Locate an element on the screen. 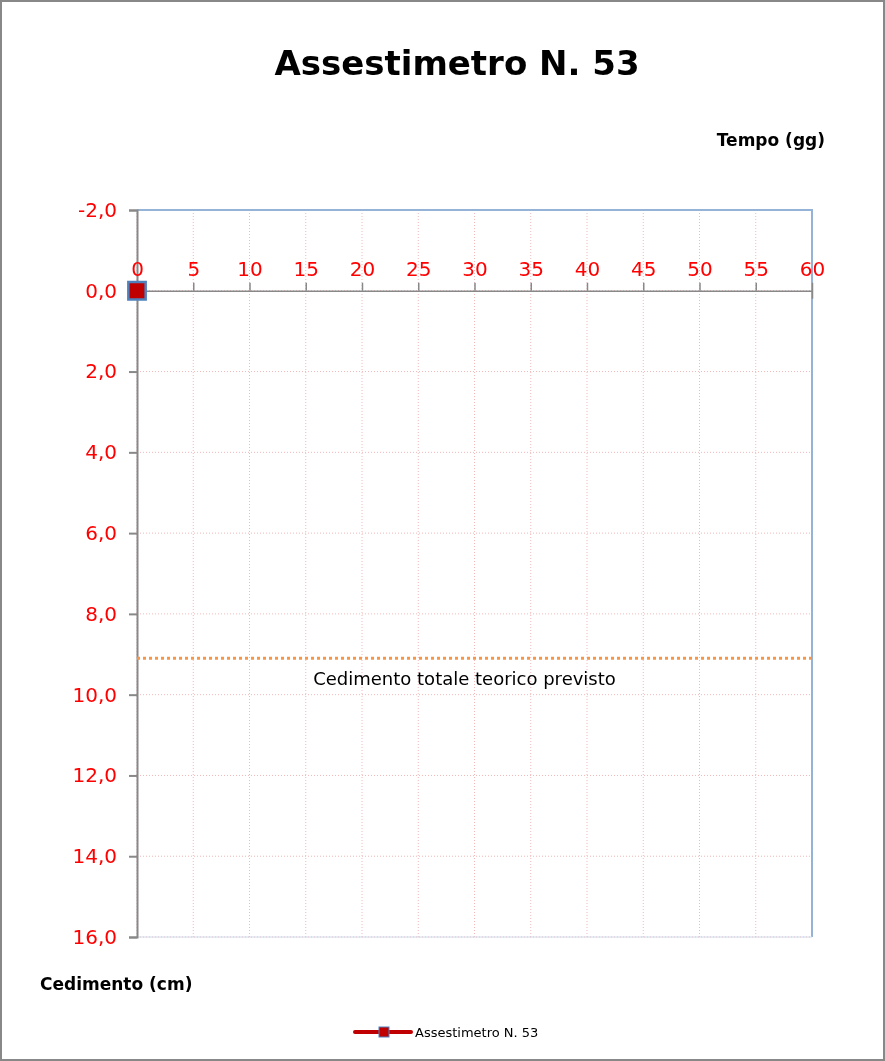 The width and height of the screenshot is (885, 1061). y-tick-label: -2,0 is located at coordinates (97, 209).